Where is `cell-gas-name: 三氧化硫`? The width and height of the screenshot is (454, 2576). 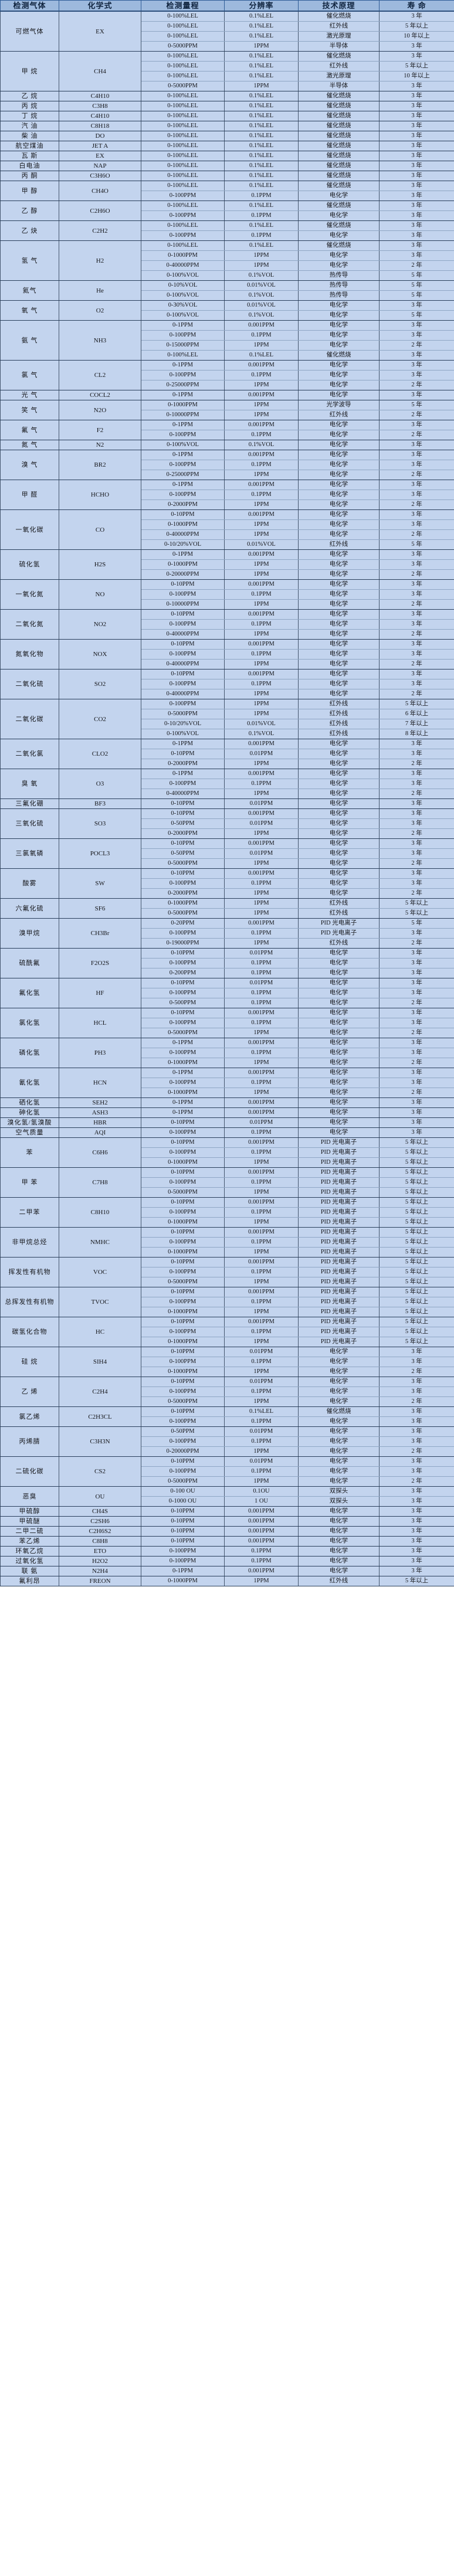
cell-gas-name: 三氧化硫 is located at coordinates (29, 824).